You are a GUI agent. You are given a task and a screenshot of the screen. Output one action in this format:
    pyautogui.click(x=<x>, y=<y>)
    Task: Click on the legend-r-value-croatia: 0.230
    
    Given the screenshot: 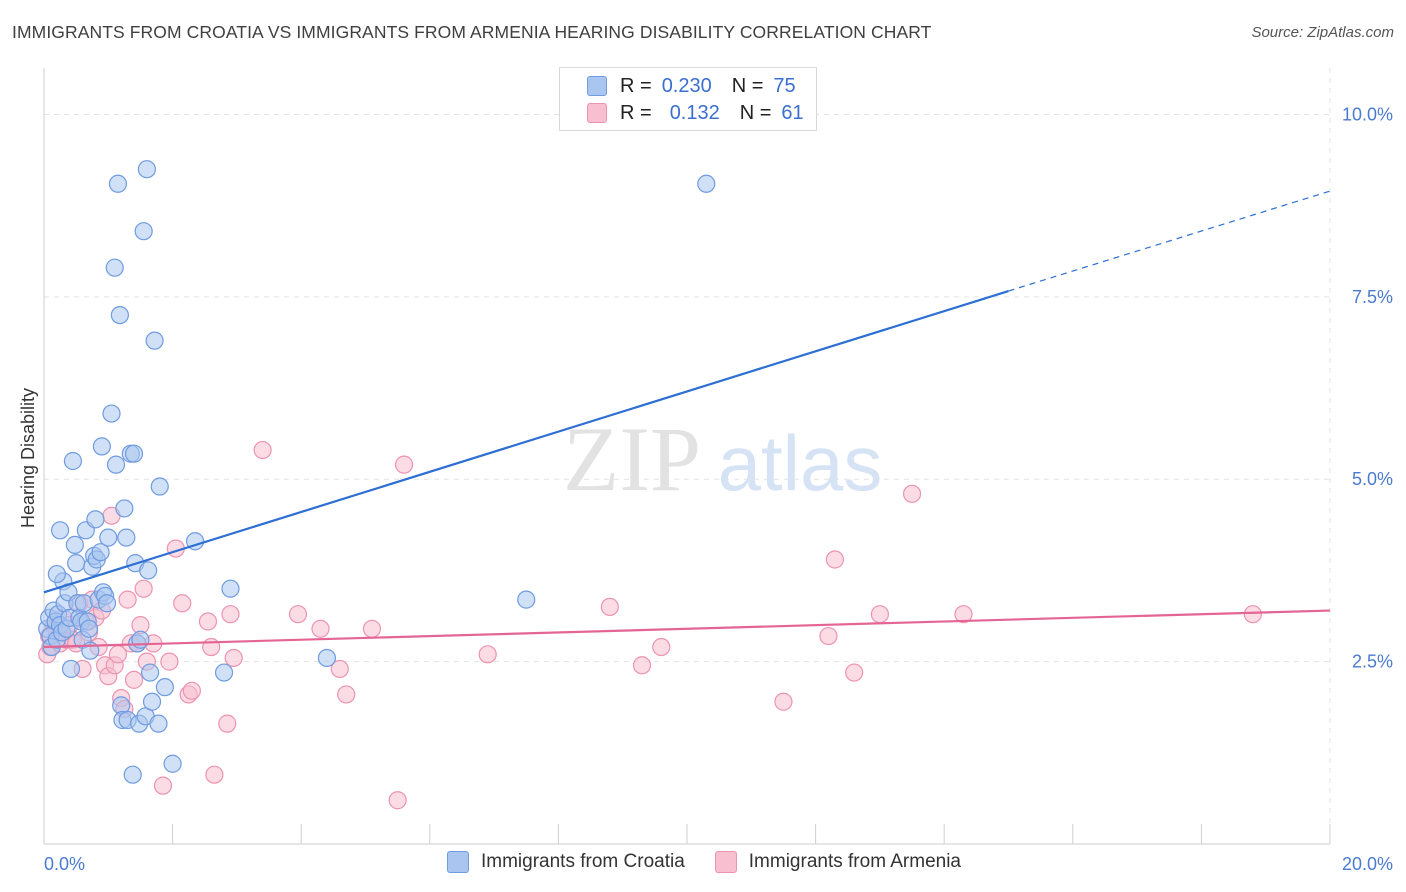 What is the action you would take?
    pyautogui.click(x=686, y=85)
    